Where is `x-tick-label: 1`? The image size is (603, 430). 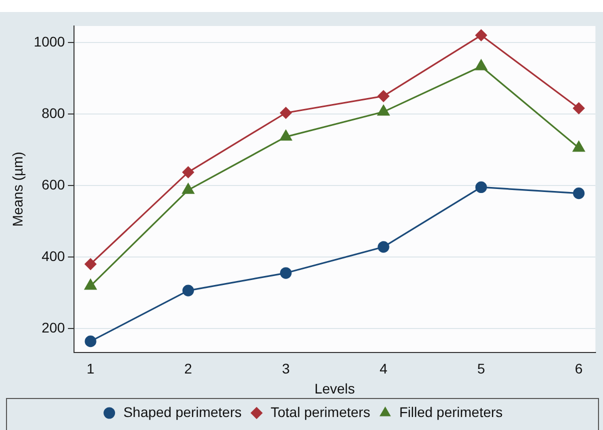 x-tick-label: 1 is located at coordinates (90, 368).